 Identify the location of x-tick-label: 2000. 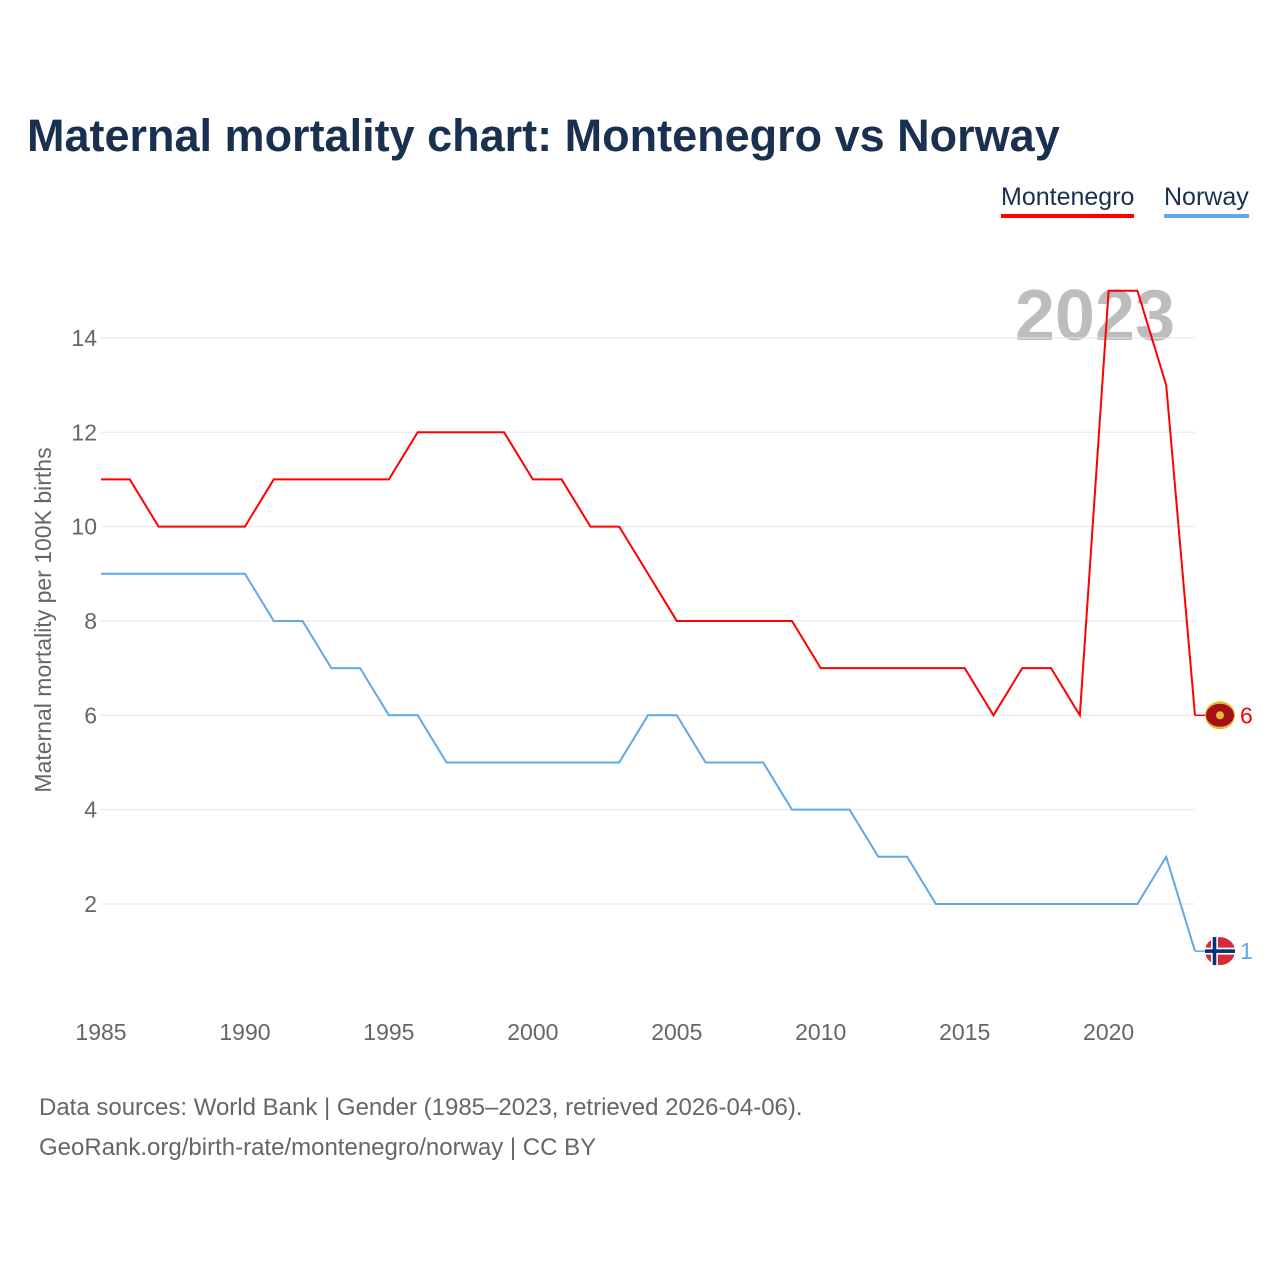
(532, 1032).